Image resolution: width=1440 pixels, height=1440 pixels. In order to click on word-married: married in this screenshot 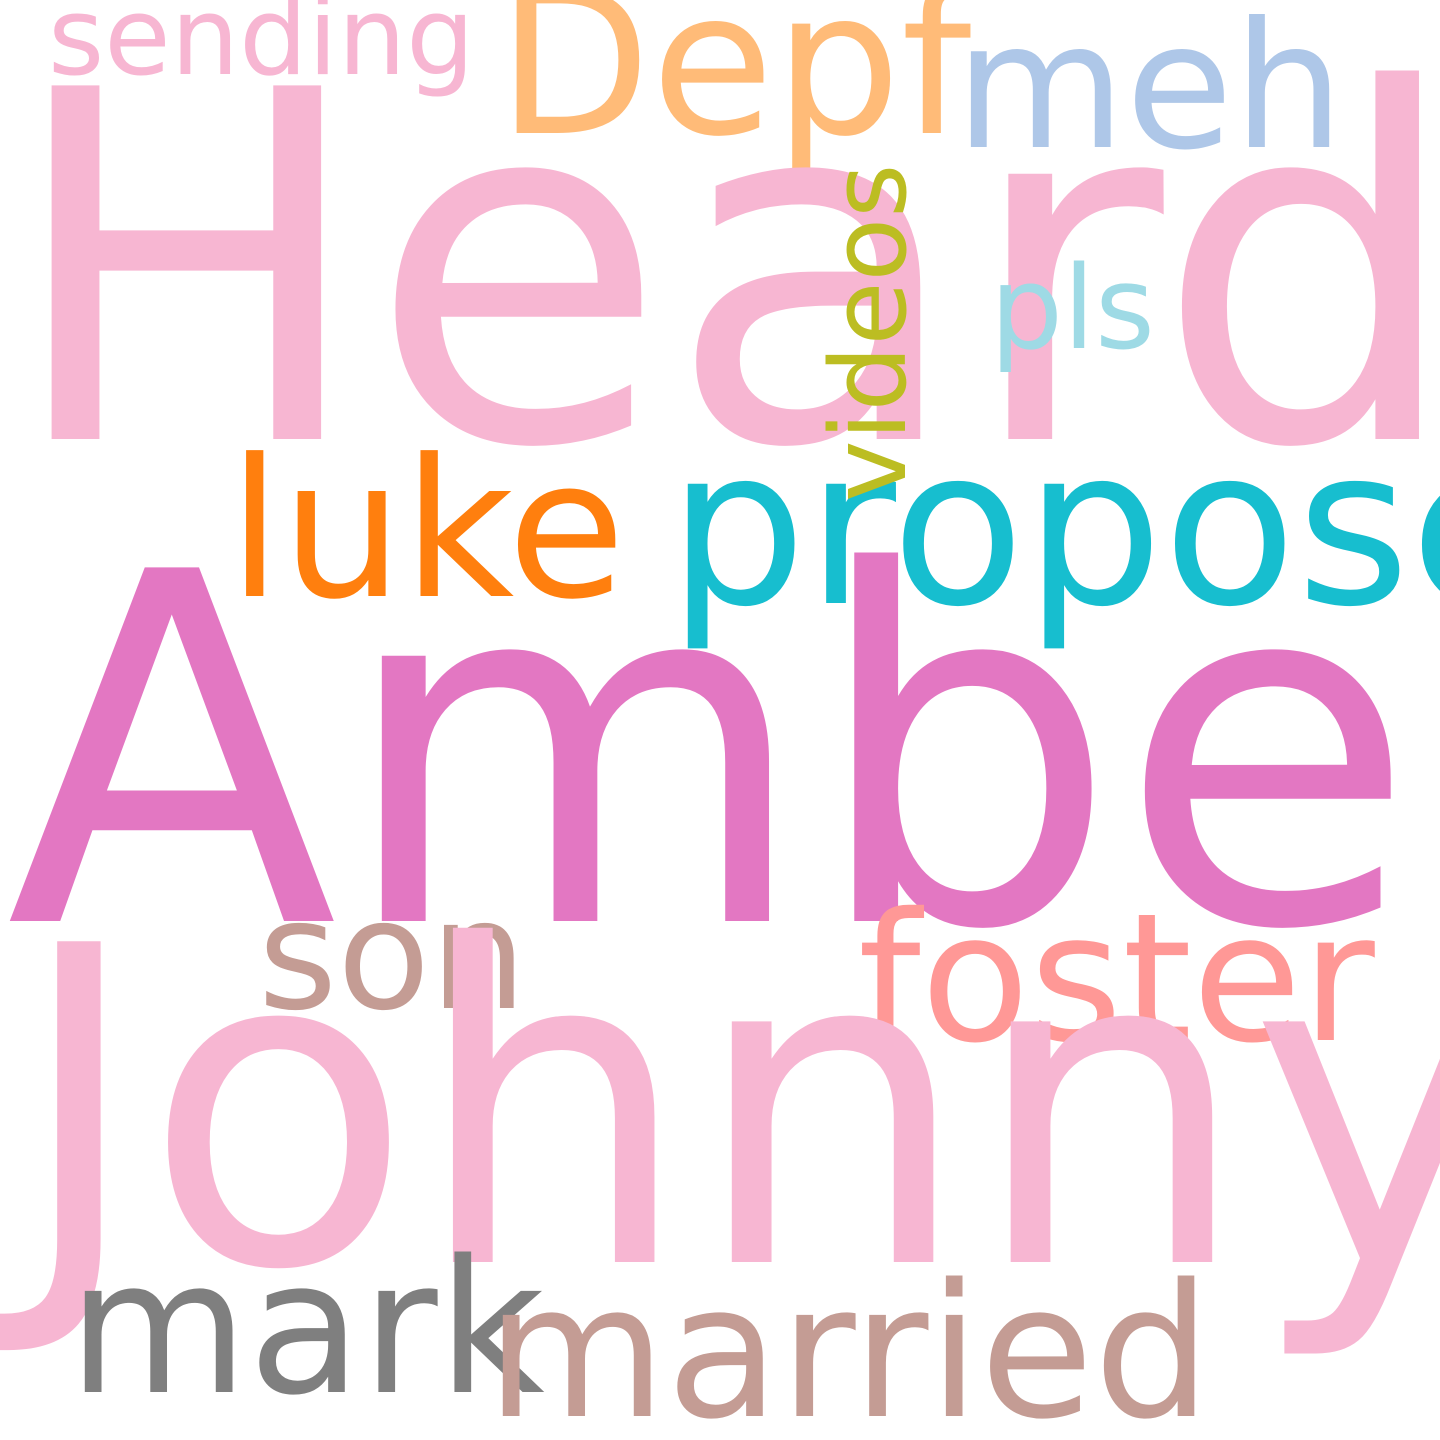, I will do `click(849, 1342)`.